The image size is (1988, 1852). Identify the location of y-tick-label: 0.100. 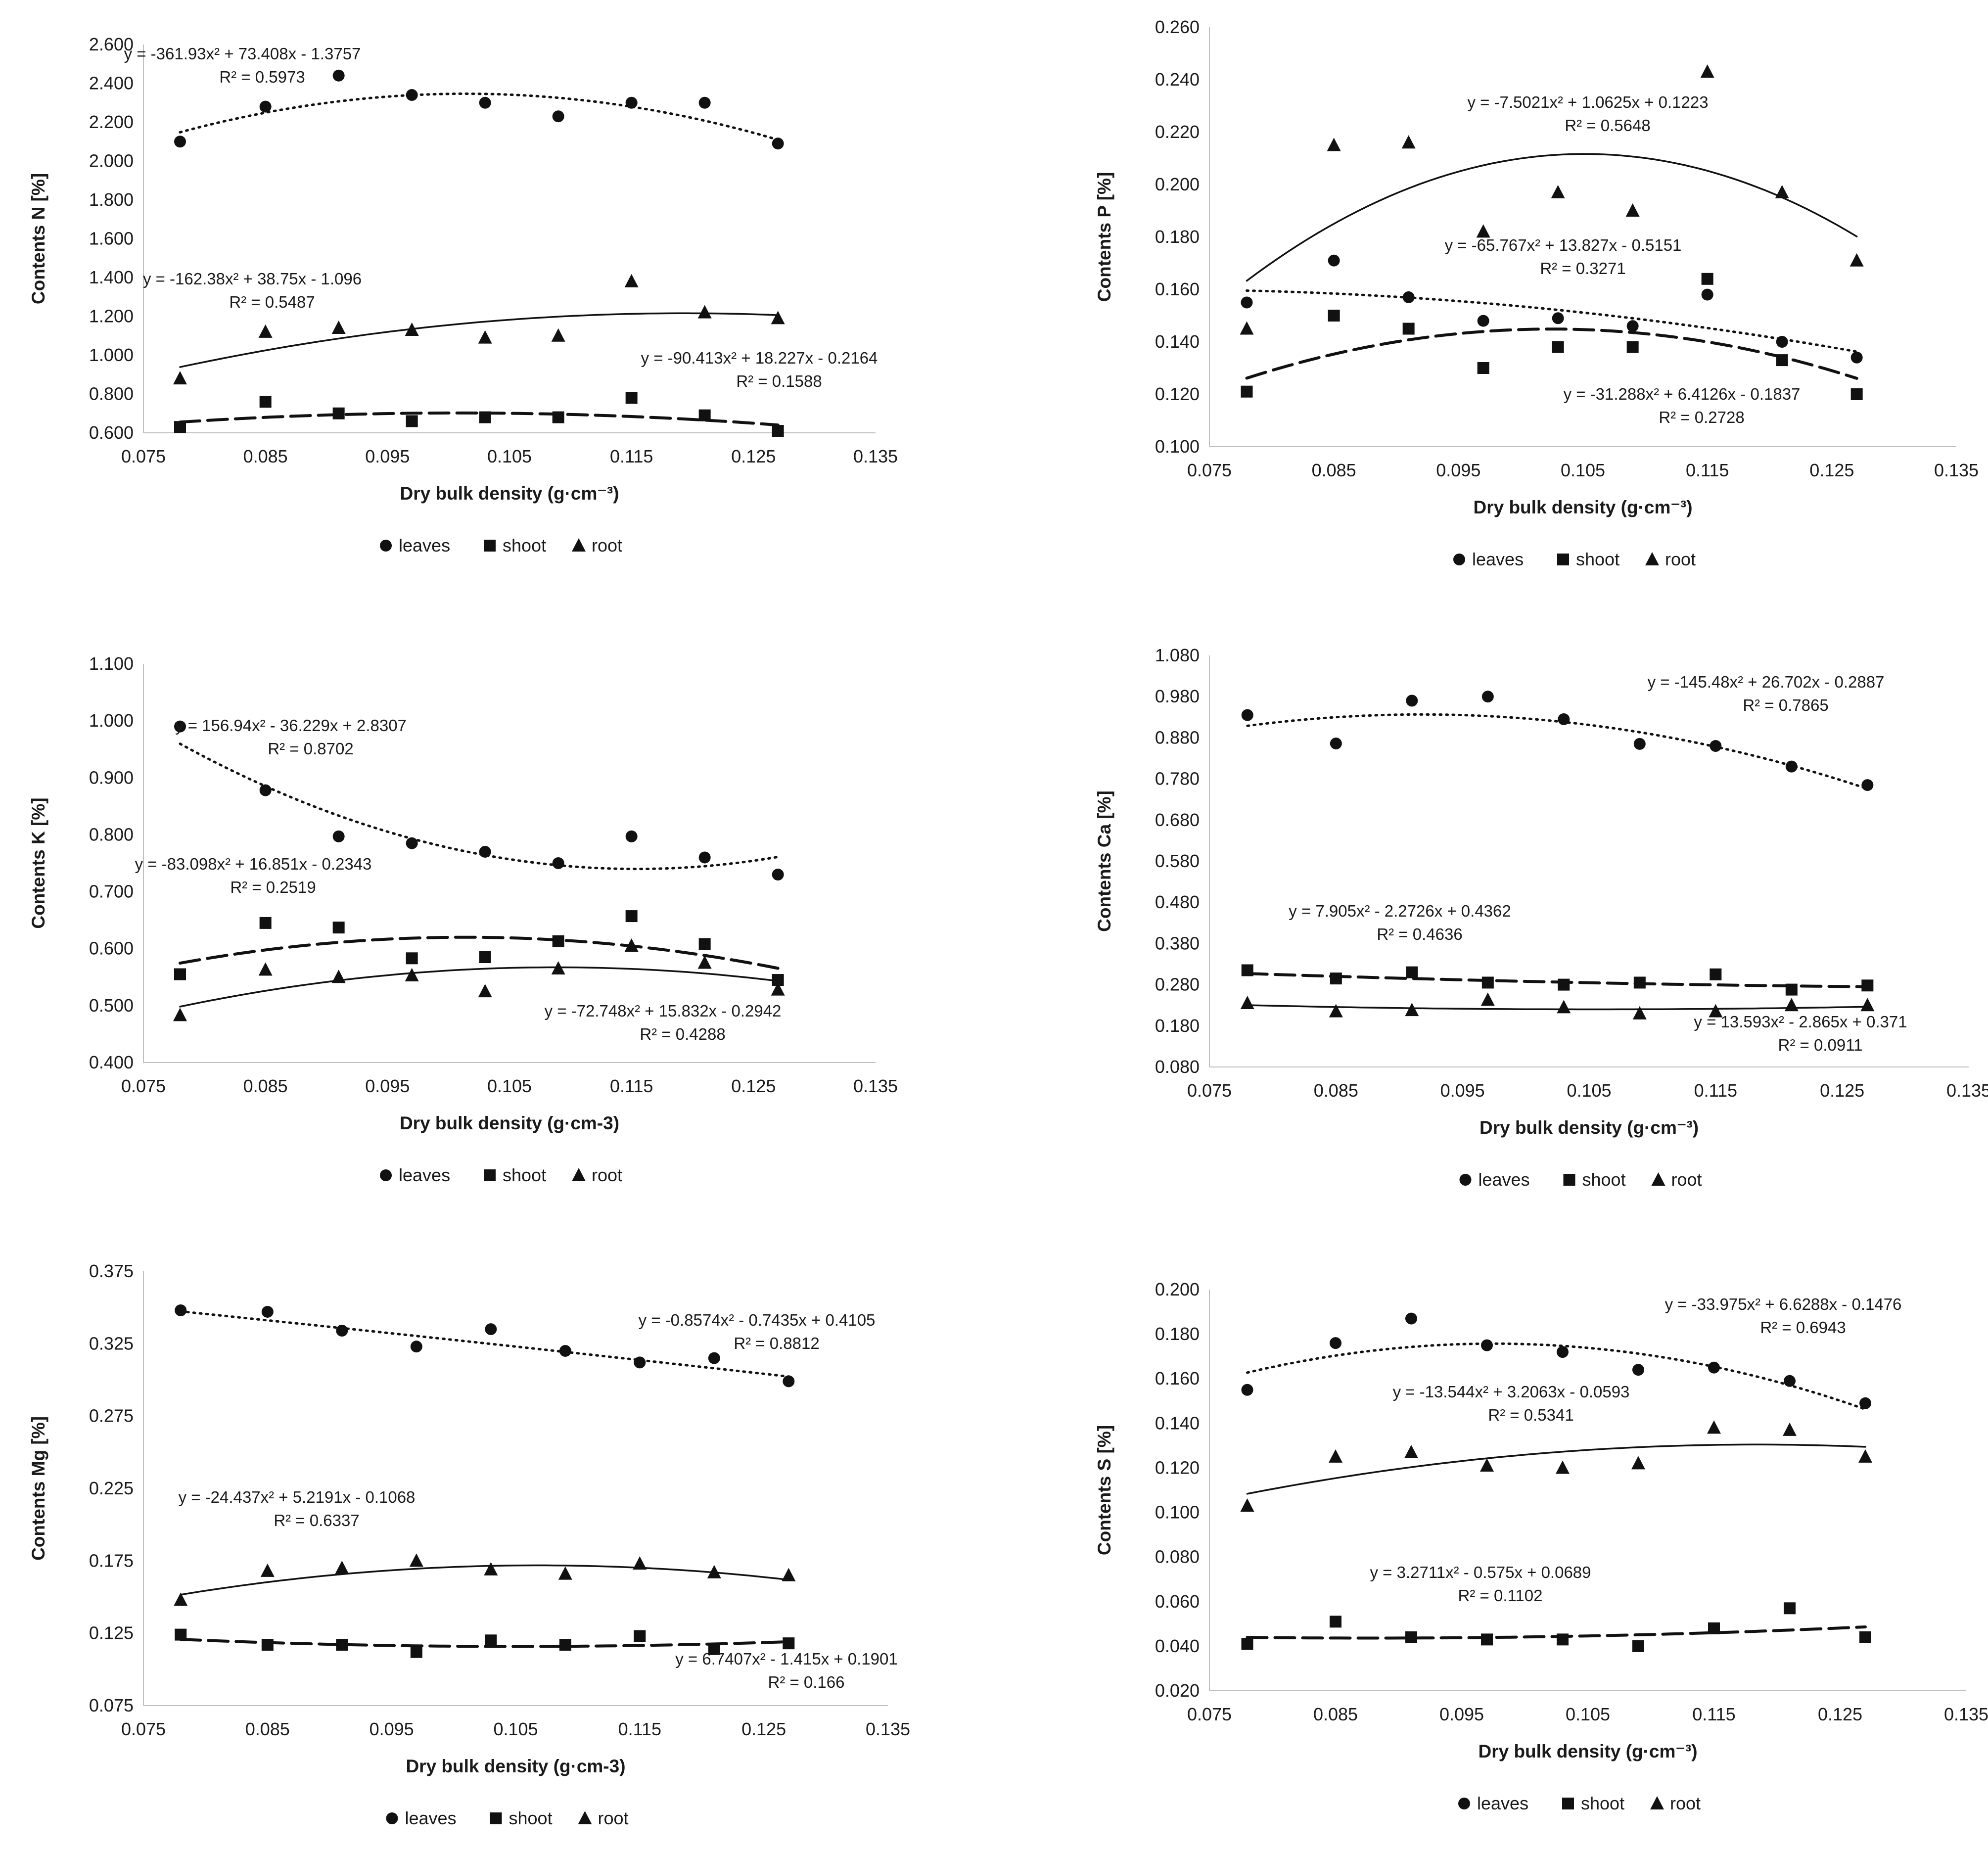
(1177, 1512).